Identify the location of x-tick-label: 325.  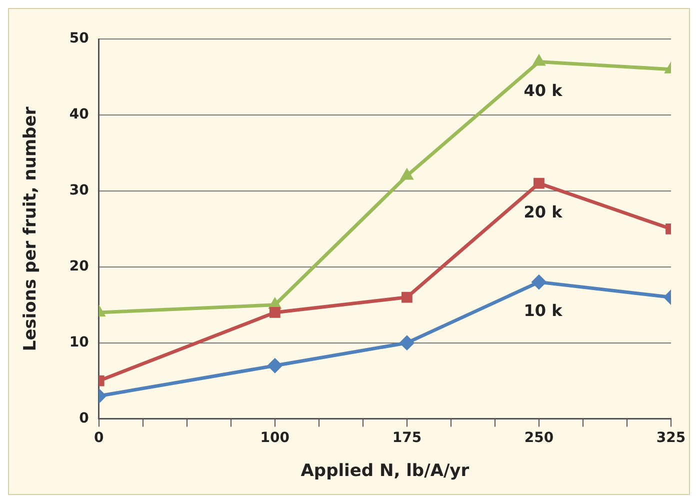
(671, 438).